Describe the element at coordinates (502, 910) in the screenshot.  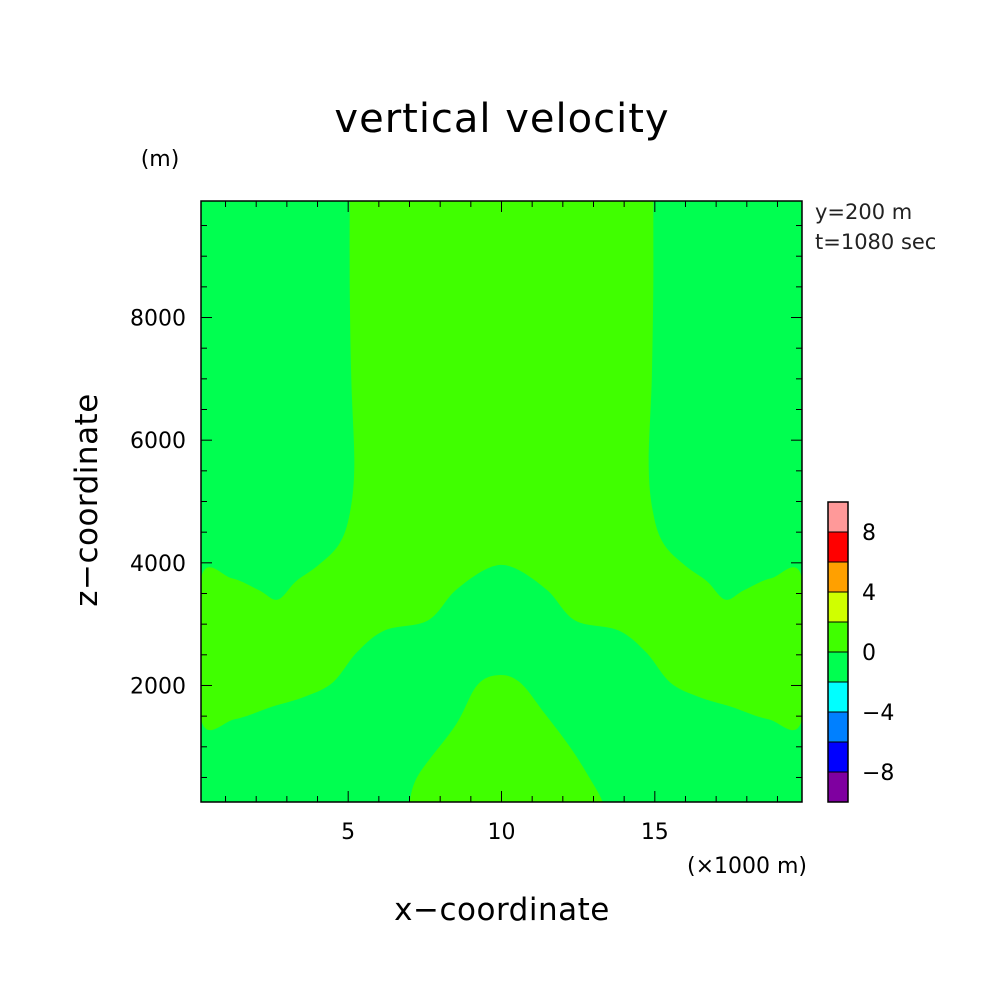
I see `x-axis-label: x−coordinate` at that location.